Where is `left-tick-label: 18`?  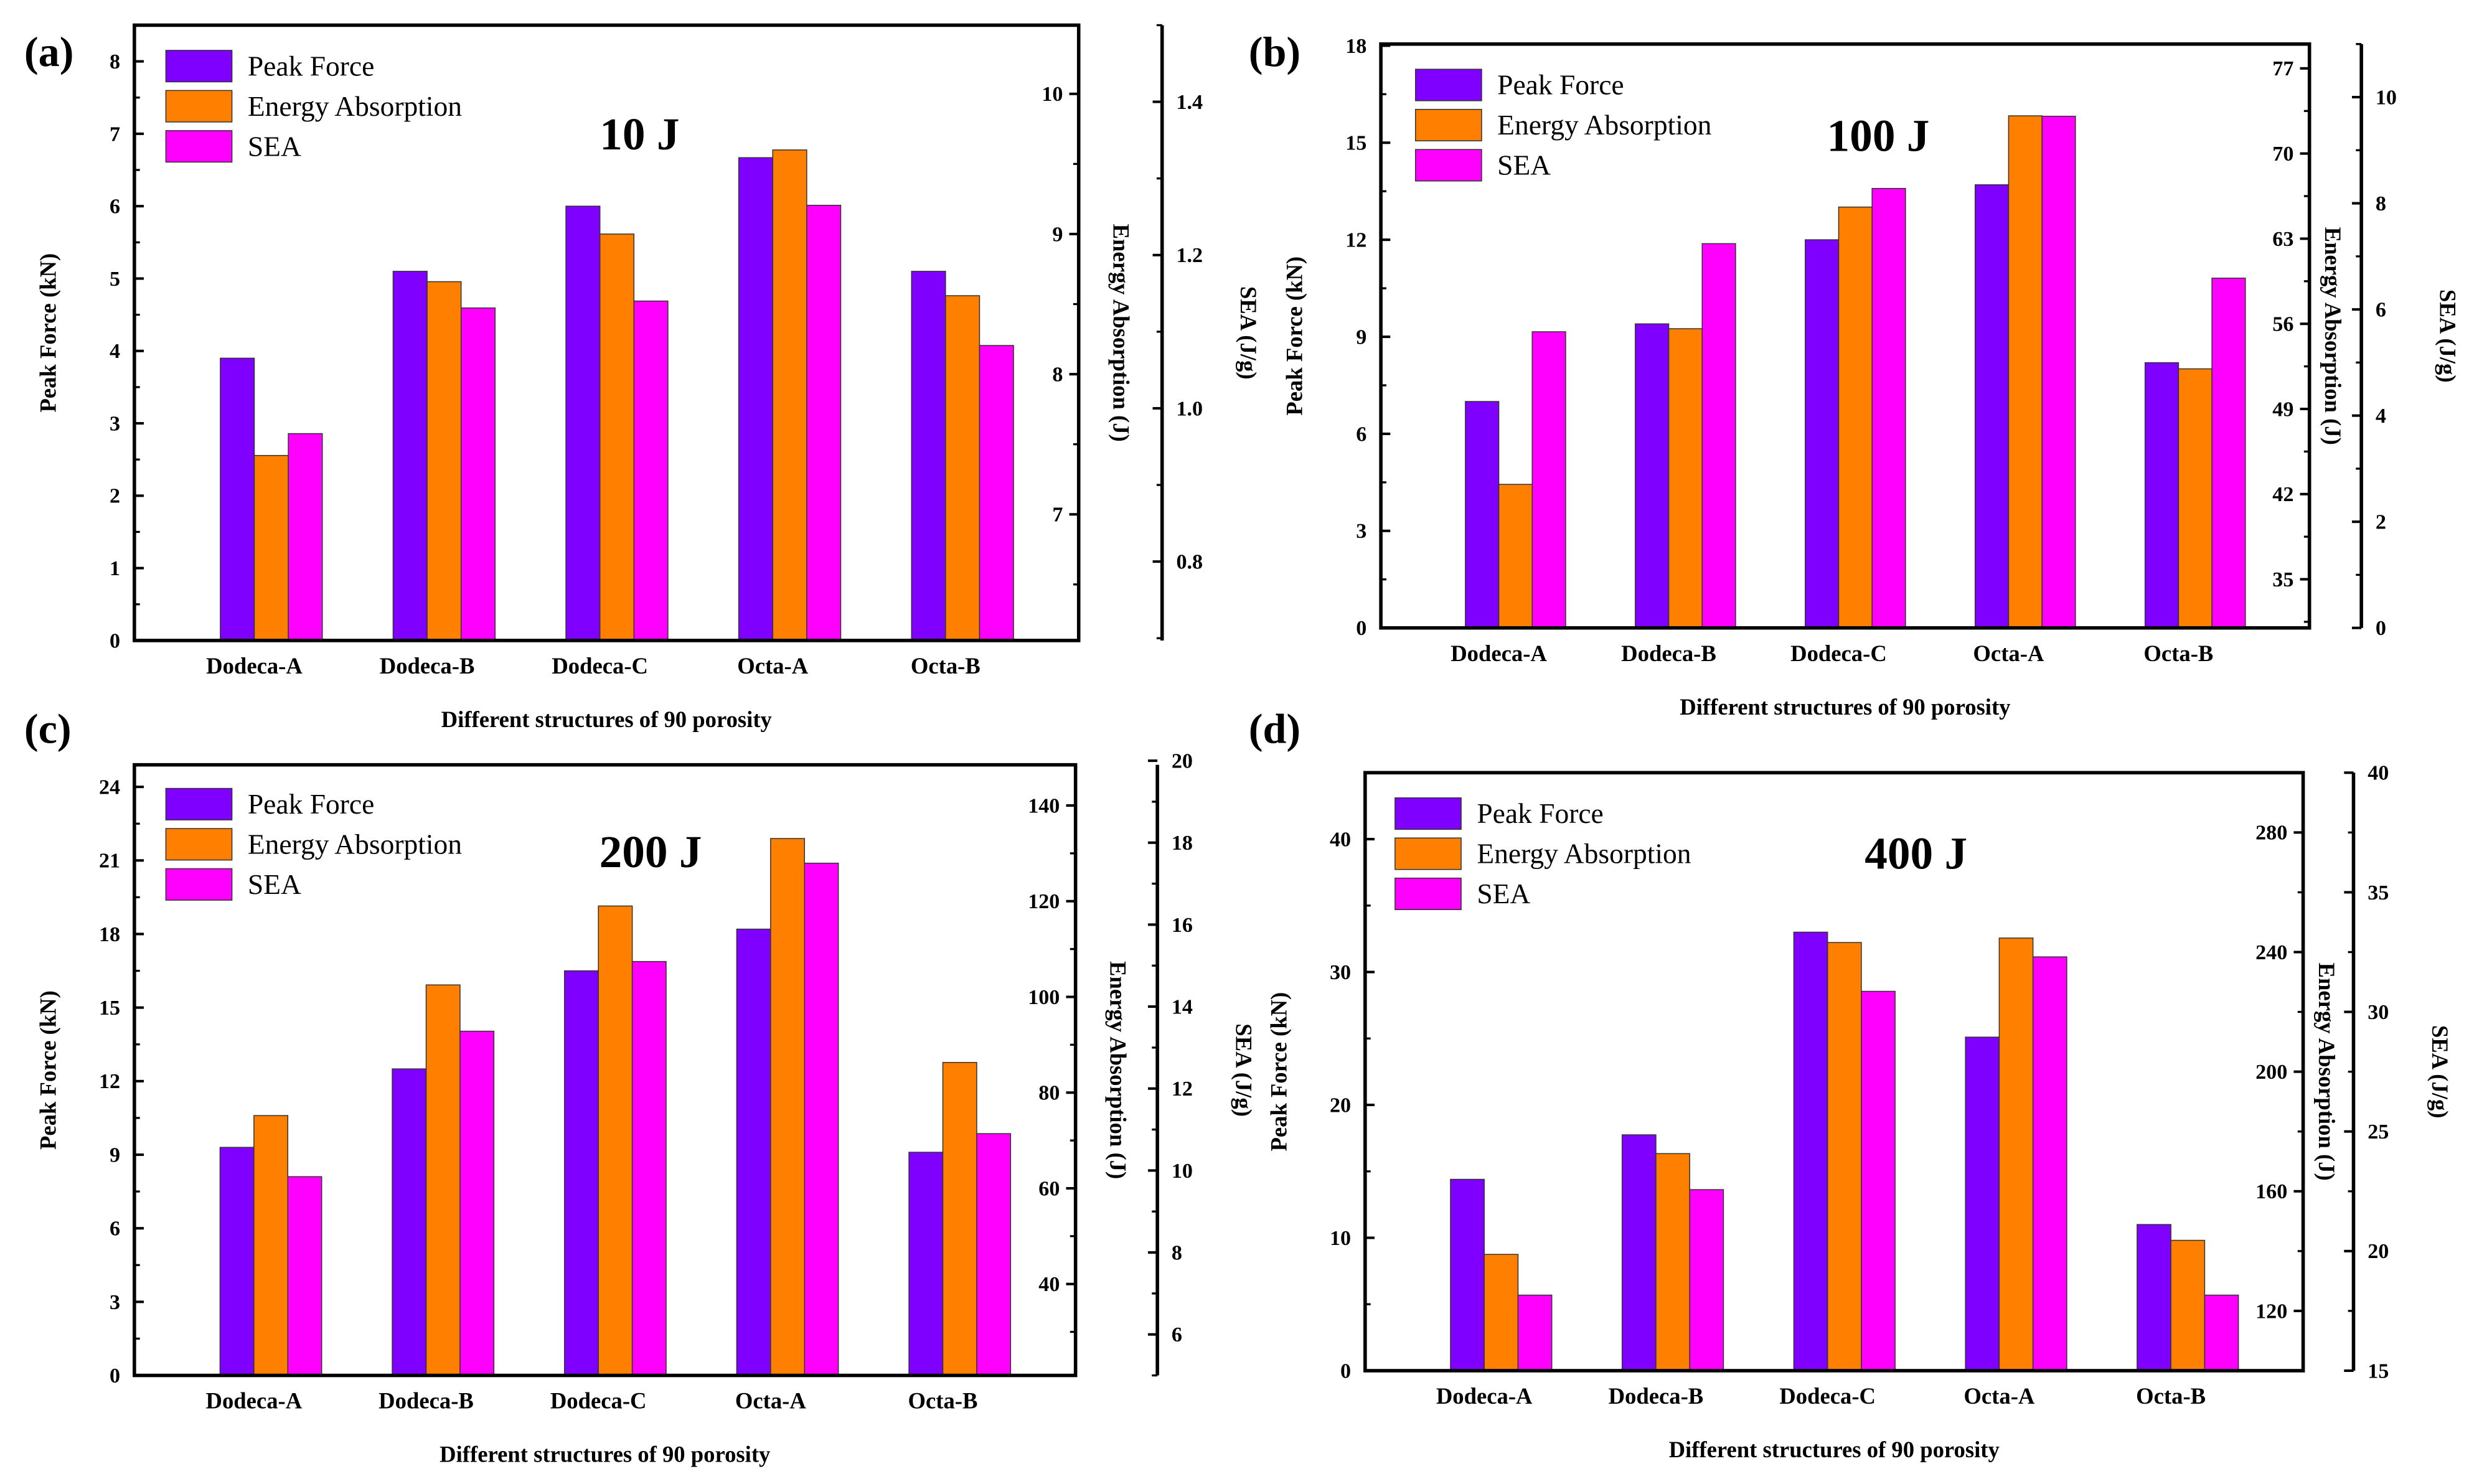
left-tick-label: 18 is located at coordinates (109, 934).